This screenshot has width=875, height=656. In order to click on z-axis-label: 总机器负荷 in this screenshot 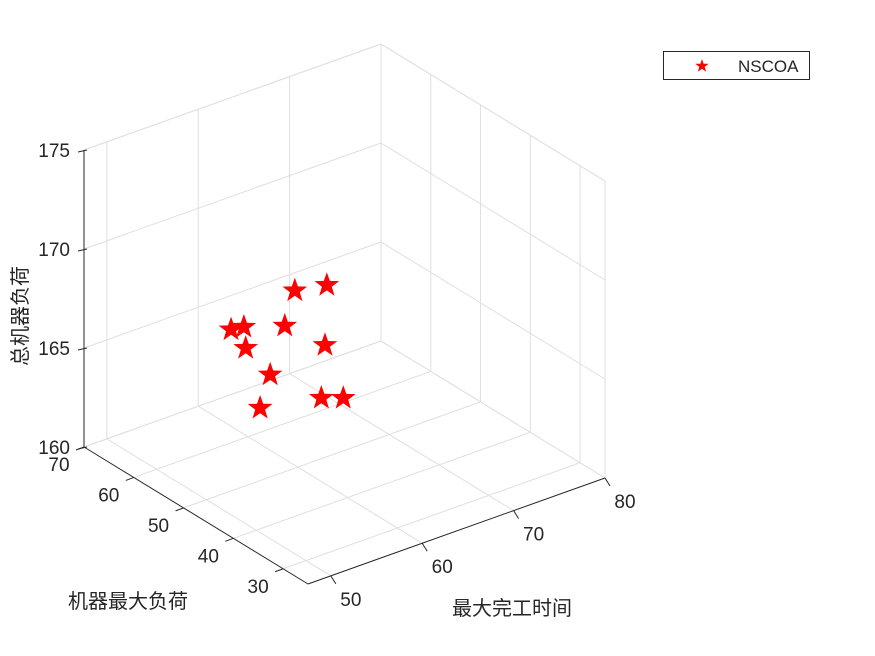, I will do `click(20, 316)`.